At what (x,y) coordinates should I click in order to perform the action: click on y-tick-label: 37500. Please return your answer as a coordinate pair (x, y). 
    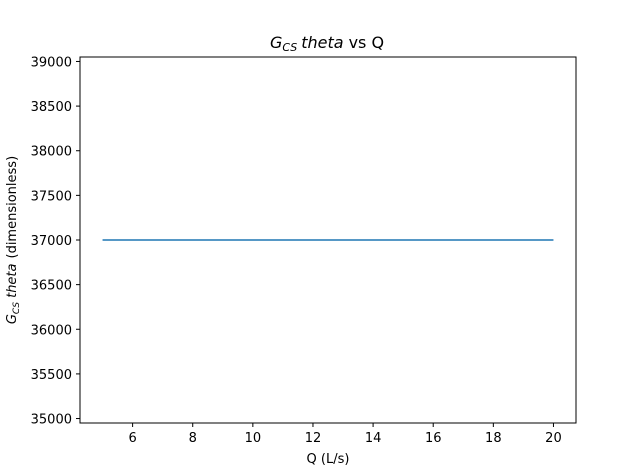
    Looking at the image, I should click on (51, 196).